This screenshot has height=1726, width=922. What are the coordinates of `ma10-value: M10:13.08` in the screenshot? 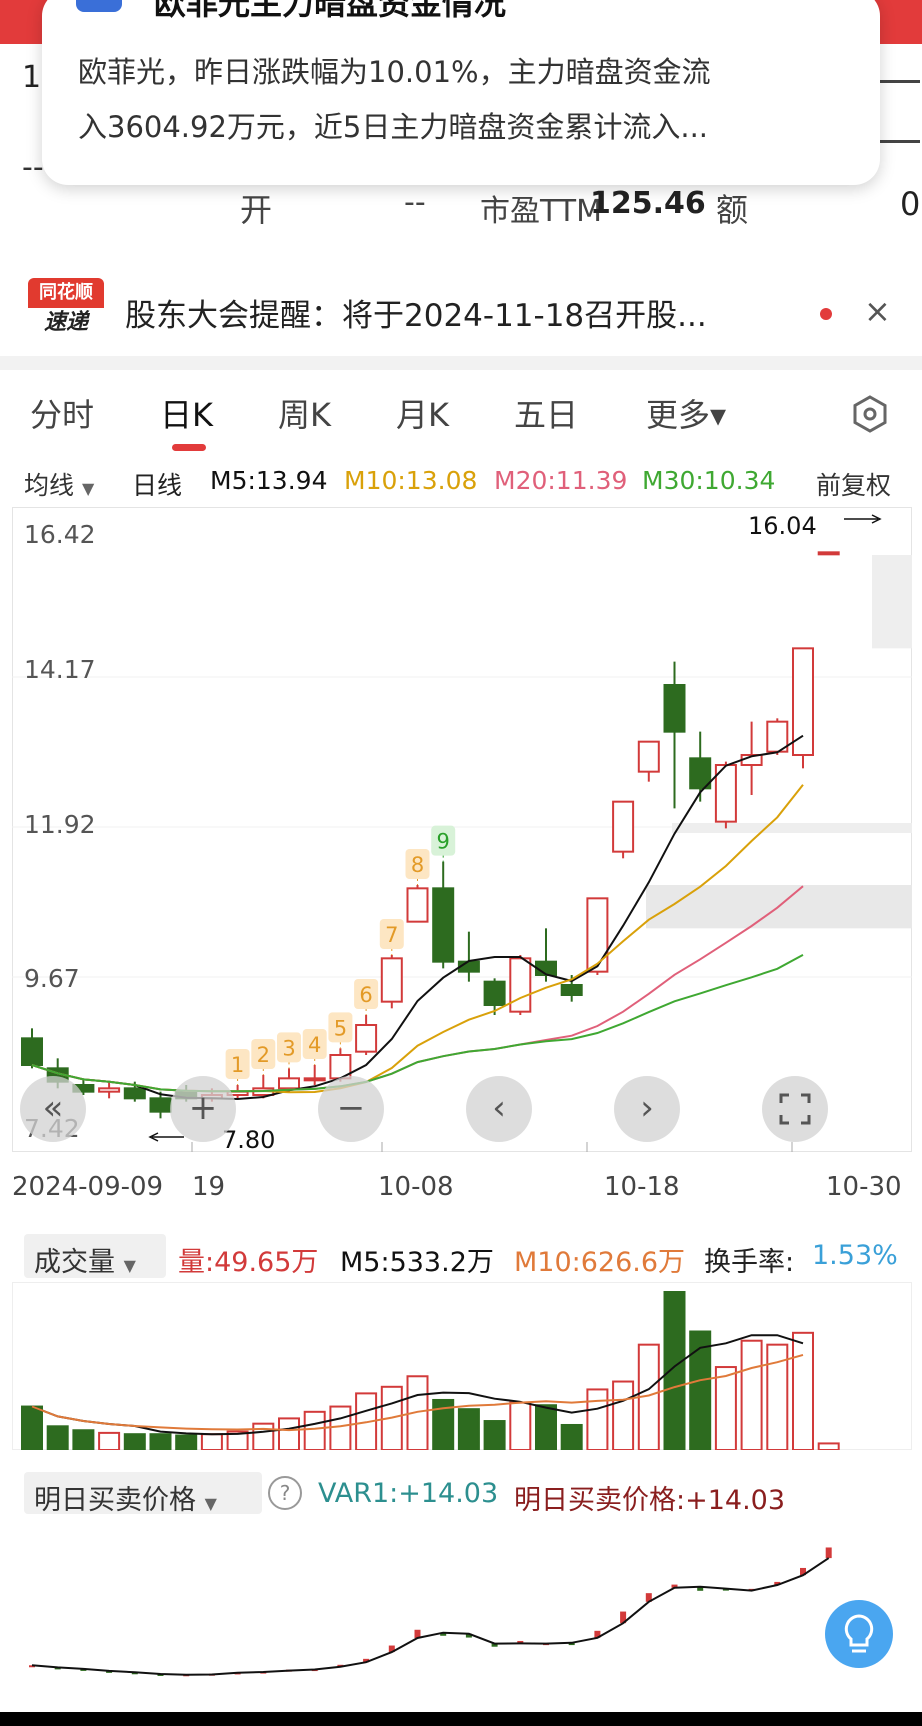 It's located at (411, 480).